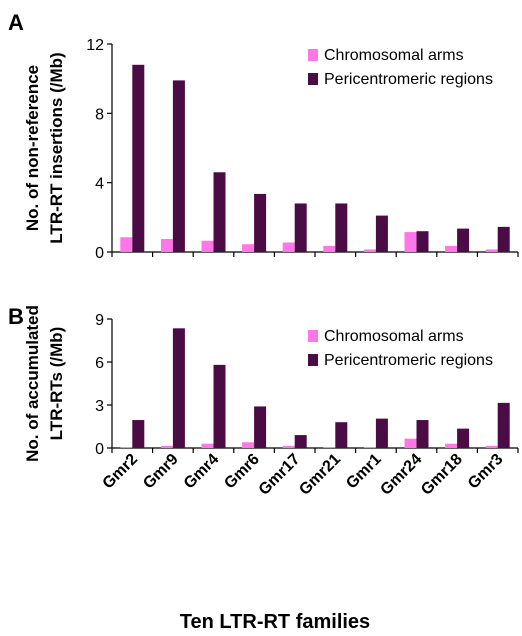 The width and height of the screenshot is (522, 636). Describe the element at coordinates (16, 316) in the screenshot. I see `panel-label-B: B` at that location.